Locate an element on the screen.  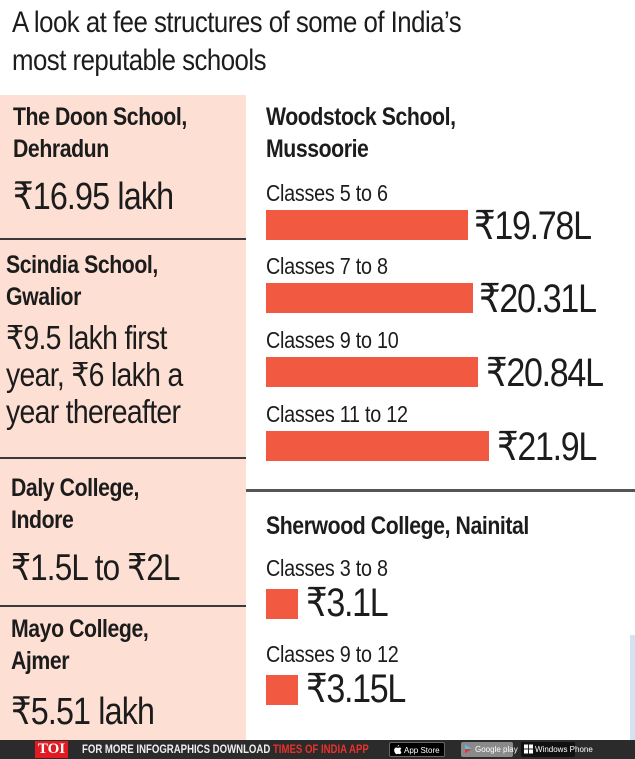
class-range-label: Classes 9 to 12 is located at coordinates (332, 654).